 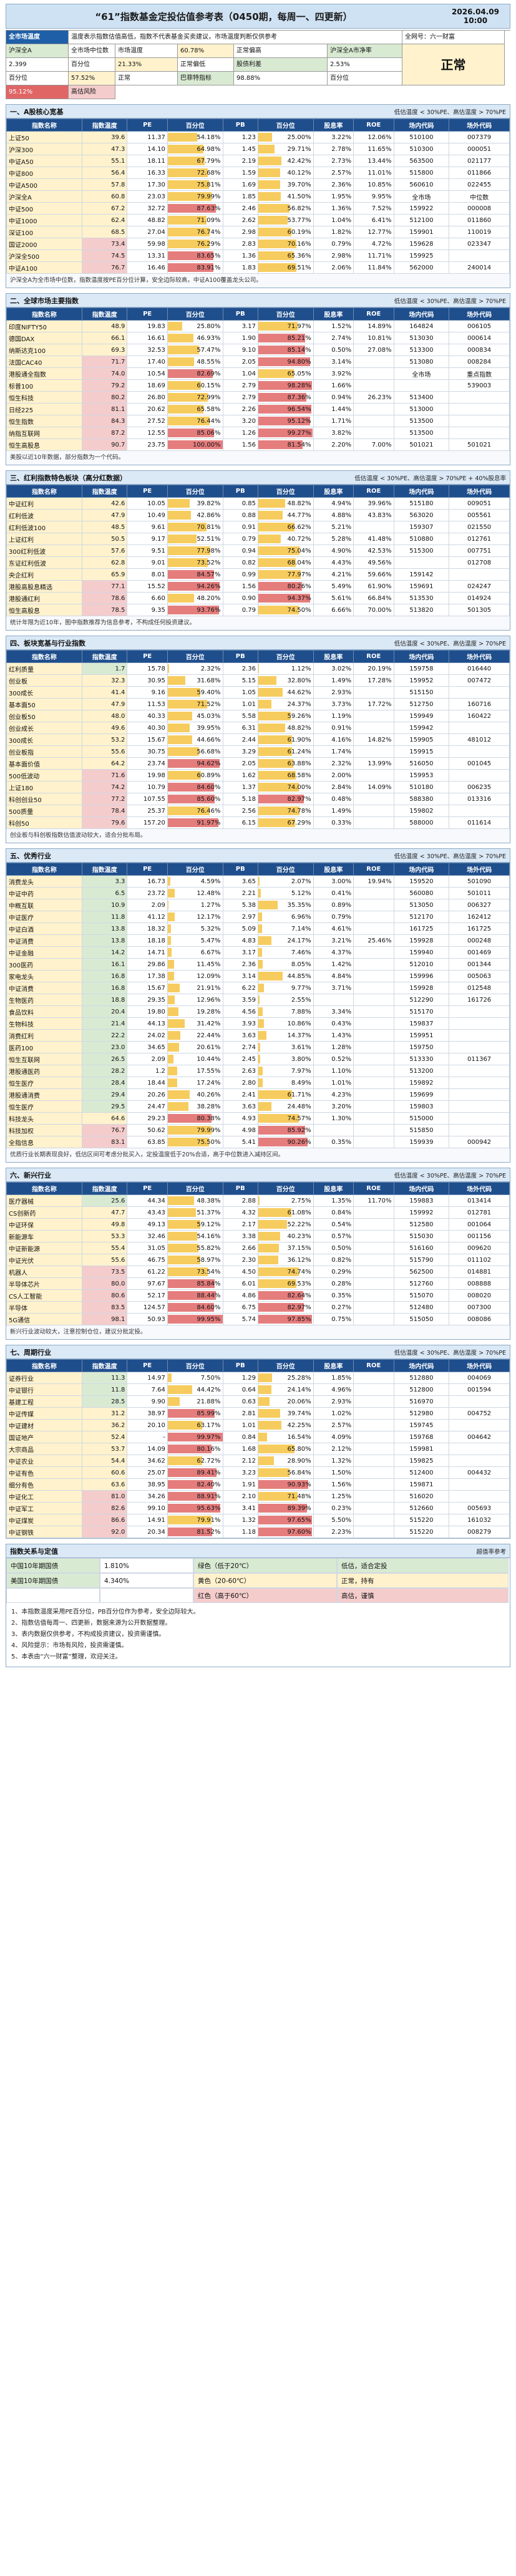 I want to click on exchange-code: 515150, so click(x=421, y=692).